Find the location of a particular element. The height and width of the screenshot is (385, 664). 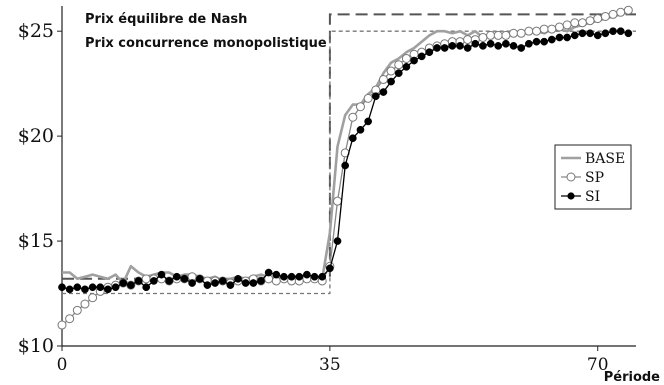

legend-label: SP is located at coordinates (594, 178).